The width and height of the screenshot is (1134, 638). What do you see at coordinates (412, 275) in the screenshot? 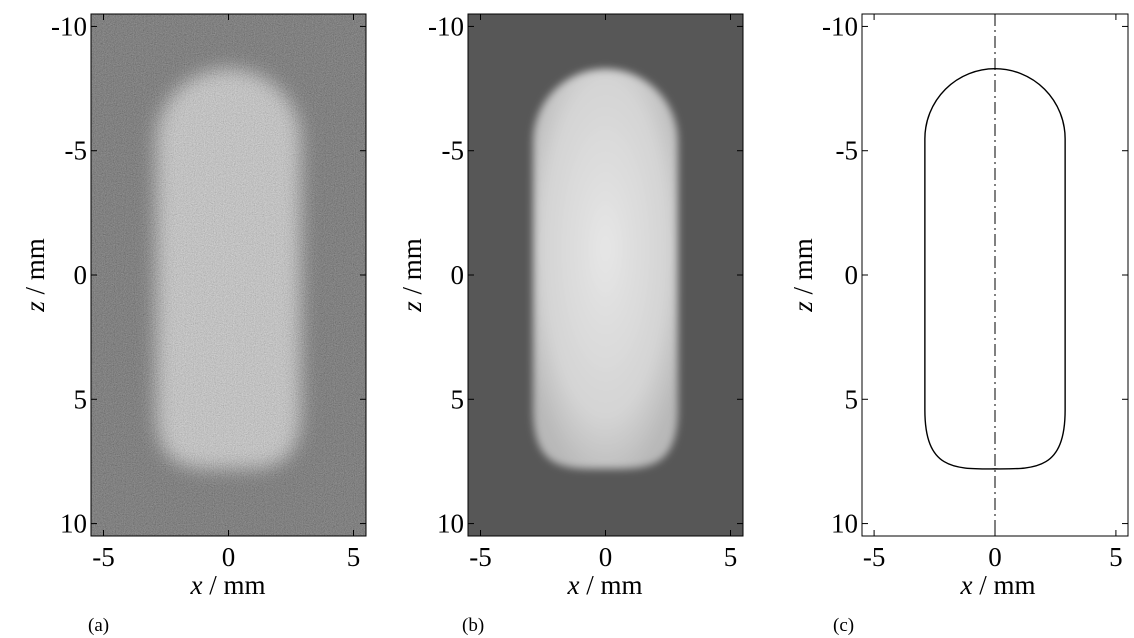
I see `panel-b-ylabel: z / mm` at bounding box center [412, 275].